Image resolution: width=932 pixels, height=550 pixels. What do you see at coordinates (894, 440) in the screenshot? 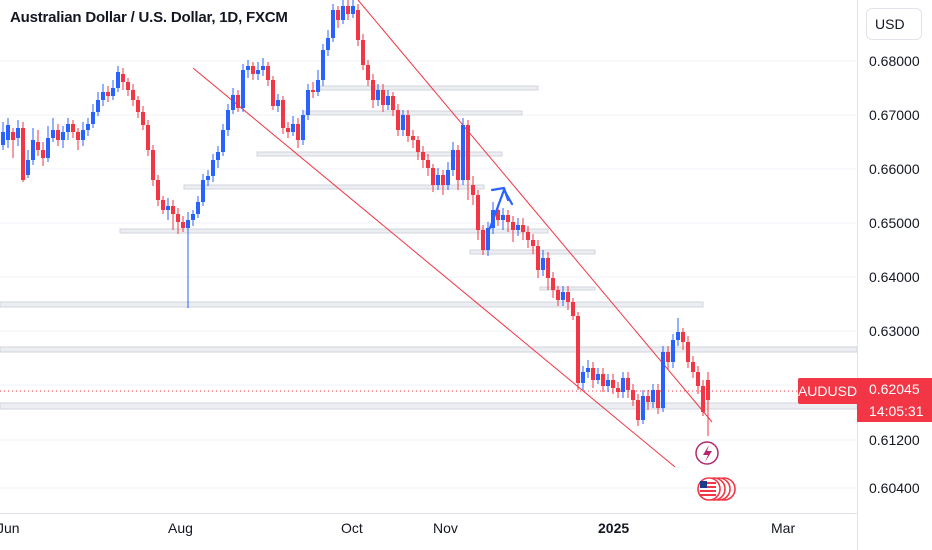
I see `price-tick-label: 0.61200` at bounding box center [894, 440].